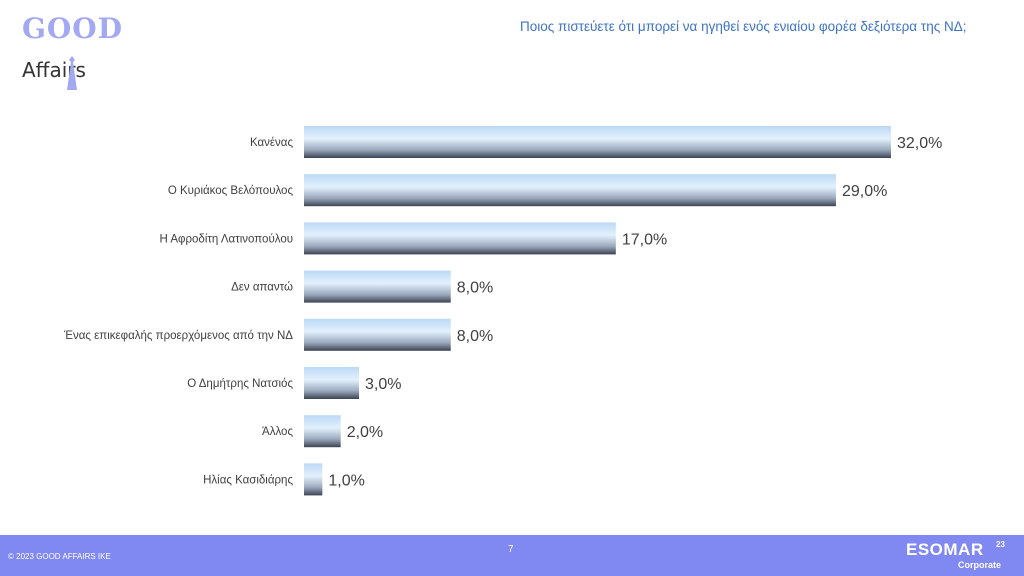  What do you see at coordinates (919, 143) in the screenshot?
I see `data-label: 32,0%` at bounding box center [919, 143].